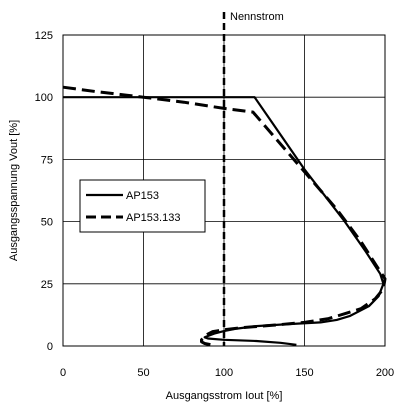 The width and height of the screenshot is (395, 406). What do you see at coordinates (47, 223) in the screenshot?
I see `y-tick-label-50: 50` at bounding box center [47, 223].